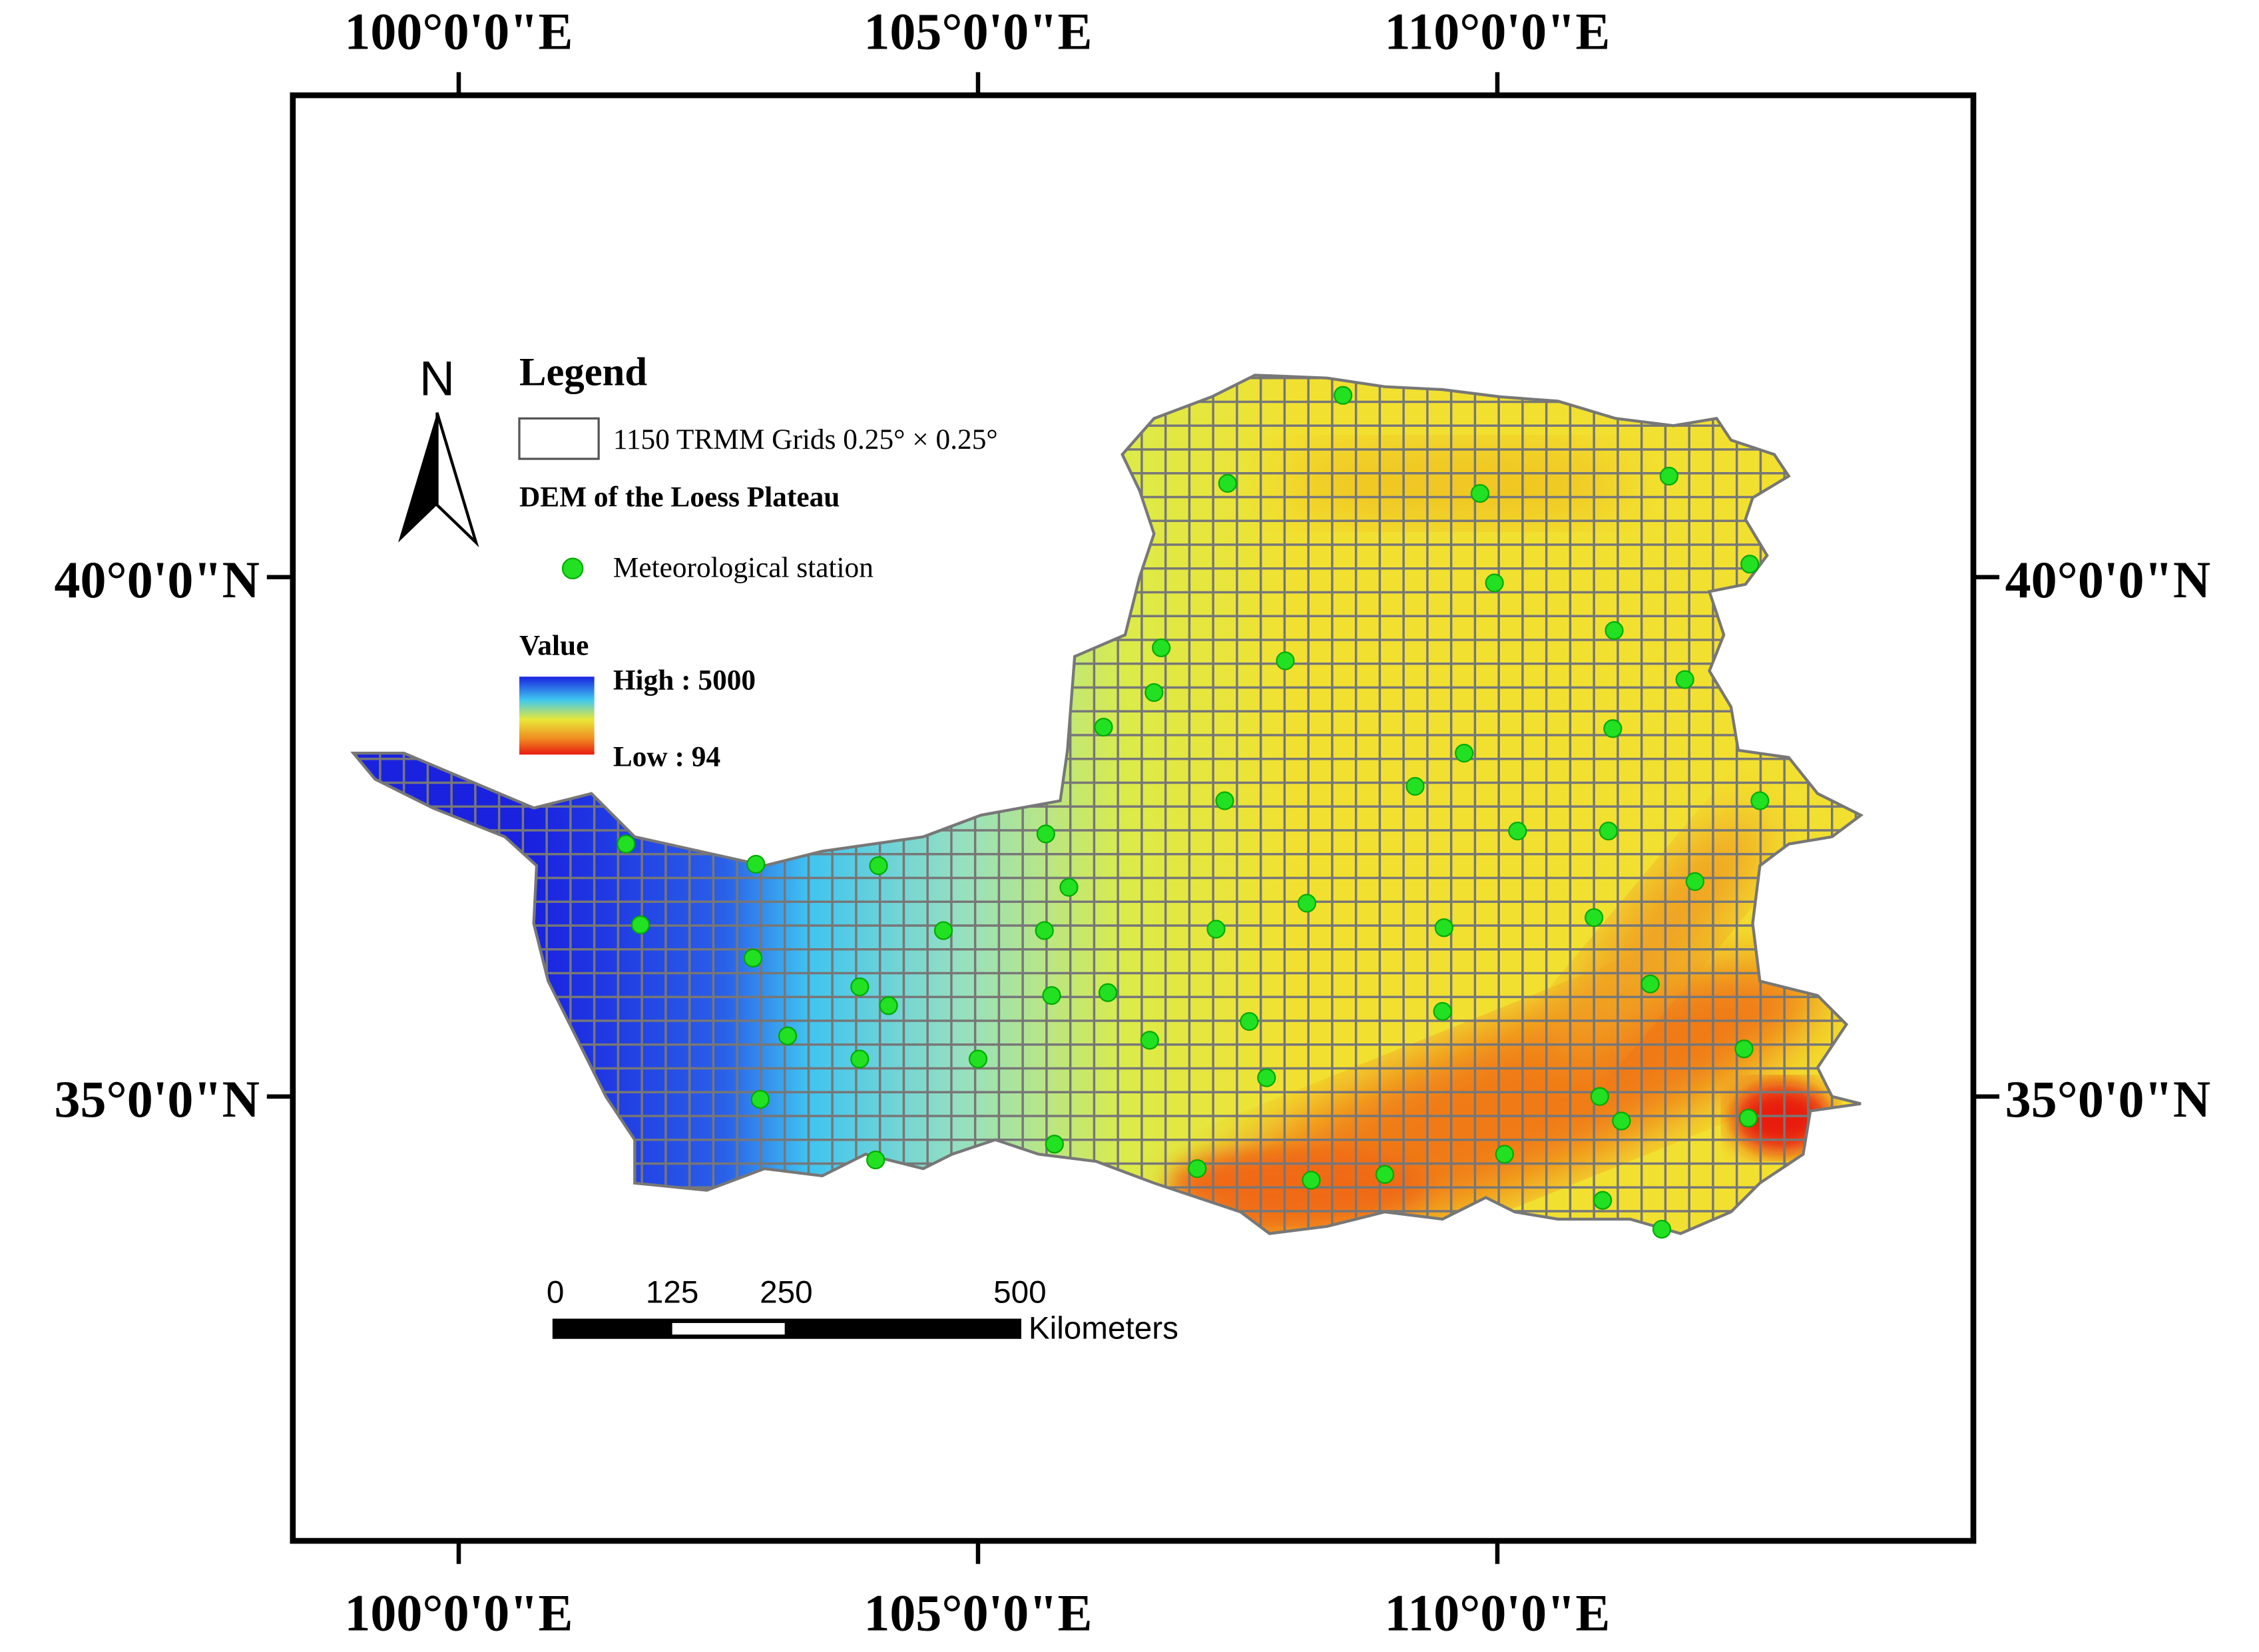 Image resolution: width=2259 pixels, height=1652 pixels. I want to click on scale-label: 125, so click(672, 1292).